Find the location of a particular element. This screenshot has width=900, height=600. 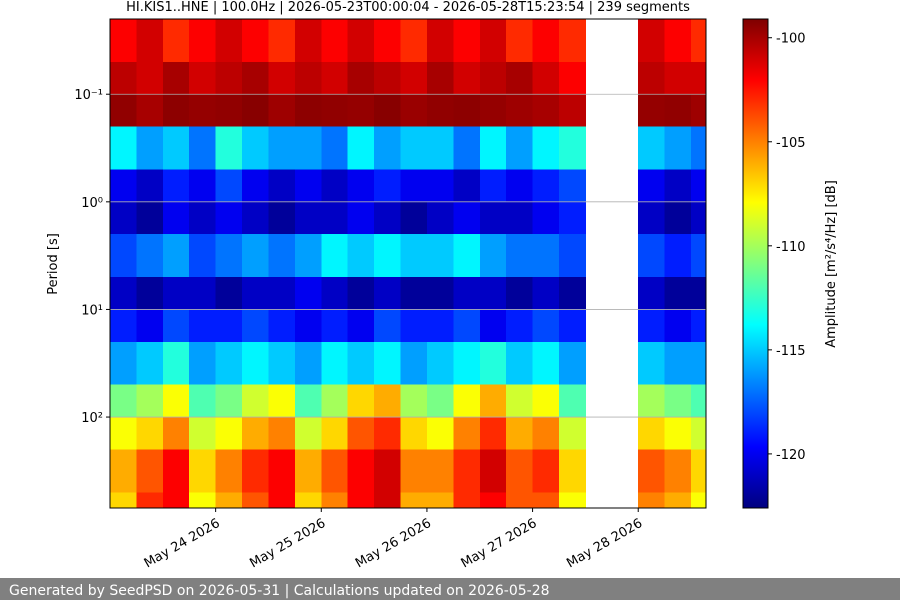

x-tick-label: May 26 2026 is located at coordinates (393, 543).